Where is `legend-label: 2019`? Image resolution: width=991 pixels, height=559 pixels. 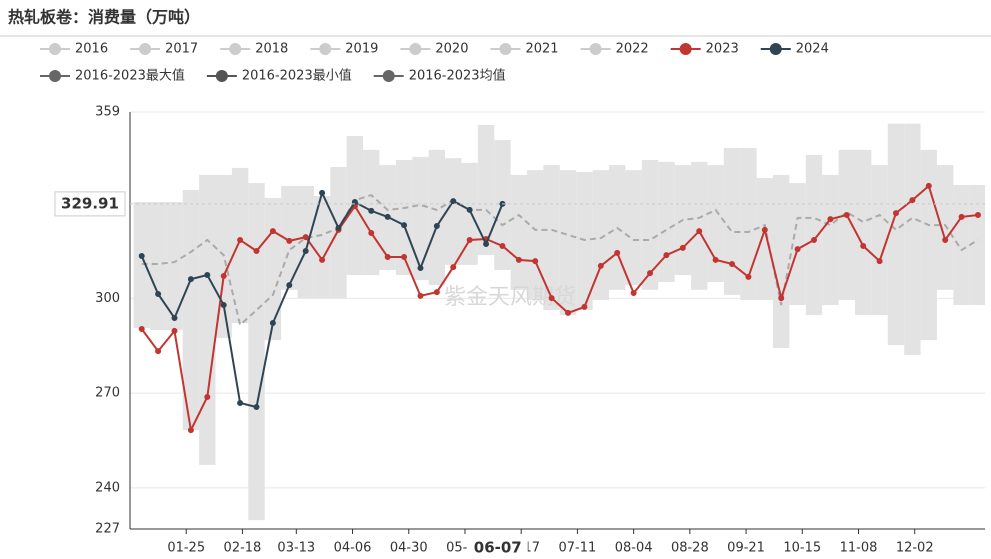
legend-label: 2019 is located at coordinates (361, 49).